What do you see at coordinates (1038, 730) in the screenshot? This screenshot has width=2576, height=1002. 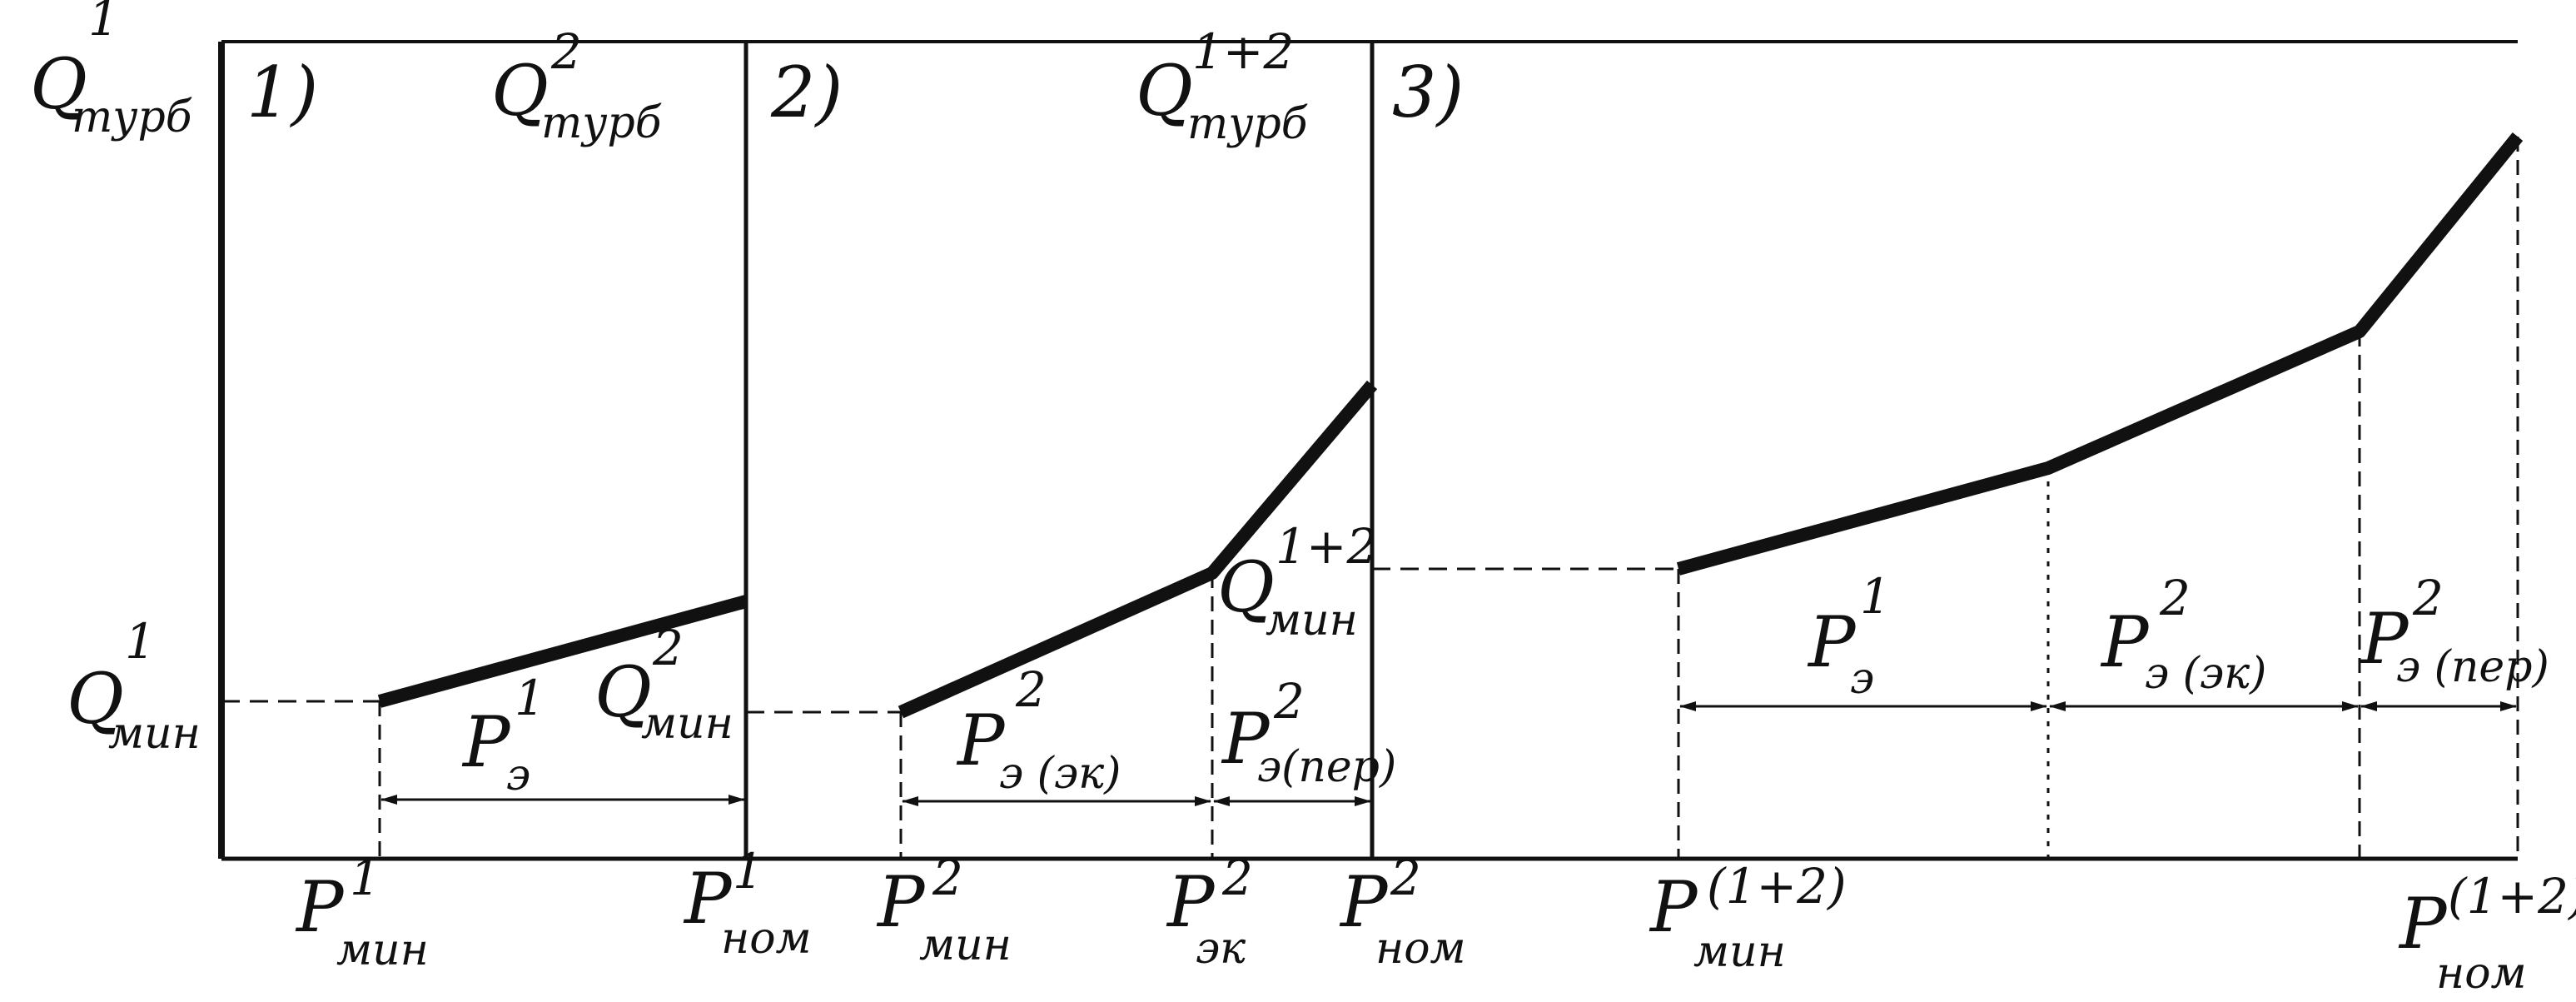 I see `panel-2-segment-label-ek: P 2 э (эк)` at bounding box center [1038, 730].